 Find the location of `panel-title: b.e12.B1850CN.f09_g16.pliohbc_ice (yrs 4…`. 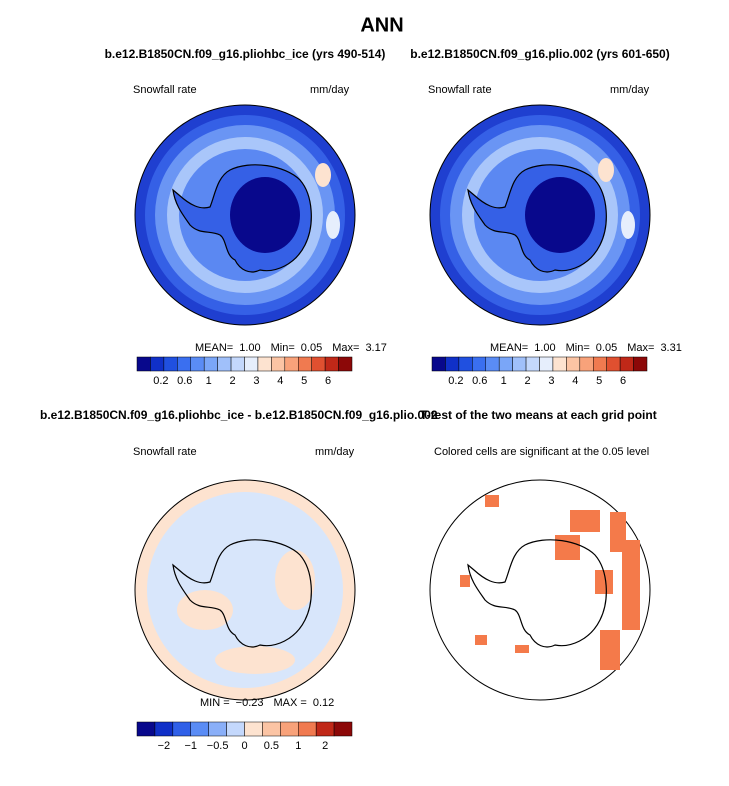

panel-title: b.e12.B1850CN.f09_g16.pliohbc_ice (yrs 4… is located at coordinates (245, 54).